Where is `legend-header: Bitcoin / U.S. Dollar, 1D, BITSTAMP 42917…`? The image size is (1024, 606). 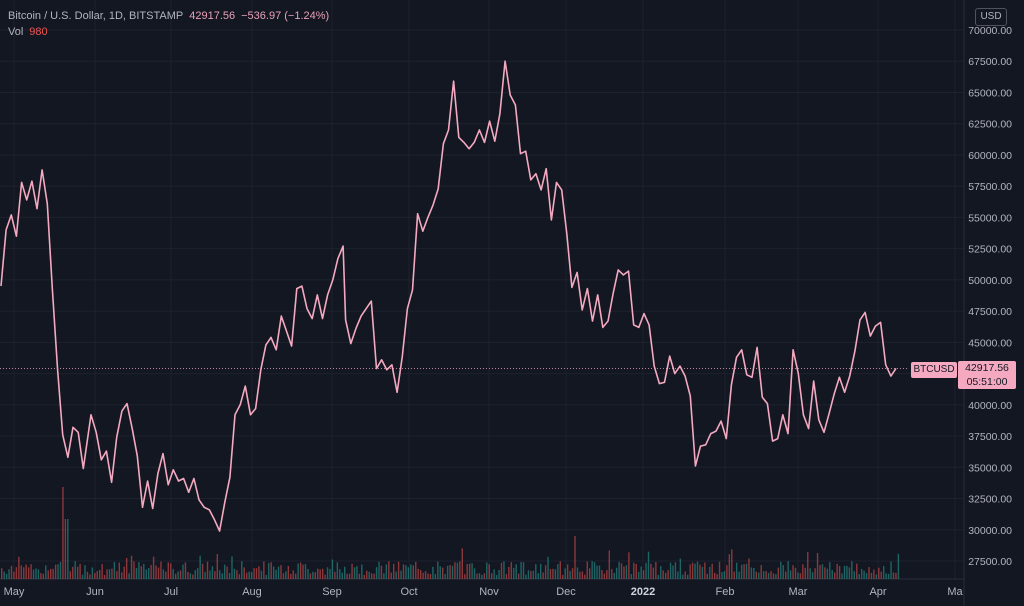
legend-header: Bitcoin / U.S. Dollar, 1D, BITSTAMP 42917… is located at coordinates (168, 16).